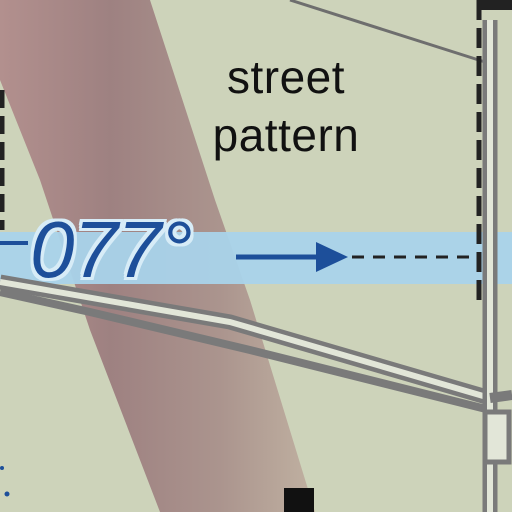 The height and width of the screenshot is (512, 512). What do you see at coordinates (286, 106) in the screenshot?
I see `area-label: street pattern` at bounding box center [286, 106].